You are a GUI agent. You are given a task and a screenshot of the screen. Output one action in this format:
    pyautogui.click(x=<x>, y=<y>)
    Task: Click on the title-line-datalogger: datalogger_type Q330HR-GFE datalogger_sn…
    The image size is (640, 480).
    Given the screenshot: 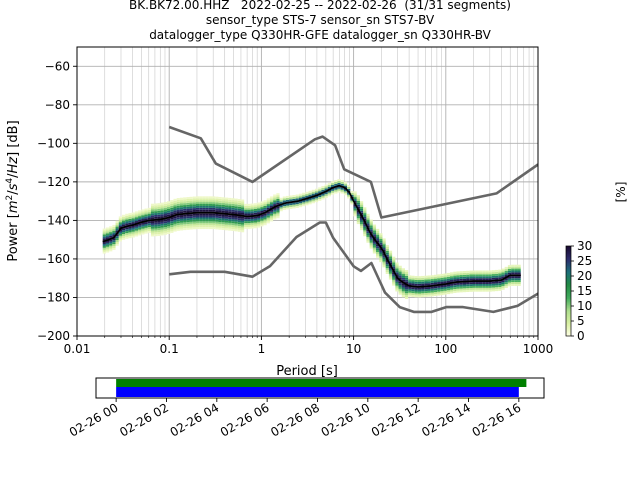 What is the action you would take?
    pyautogui.click(x=320, y=35)
    